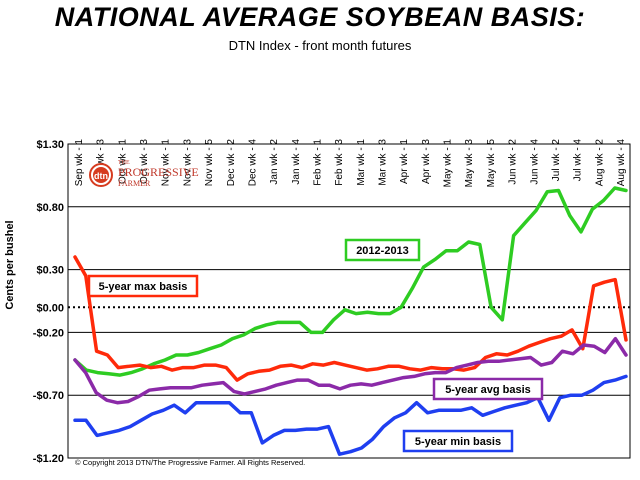 The width and height of the screenshot is (640, 480). I want to click on y-tick-label: $0.80, so click(50, 208).